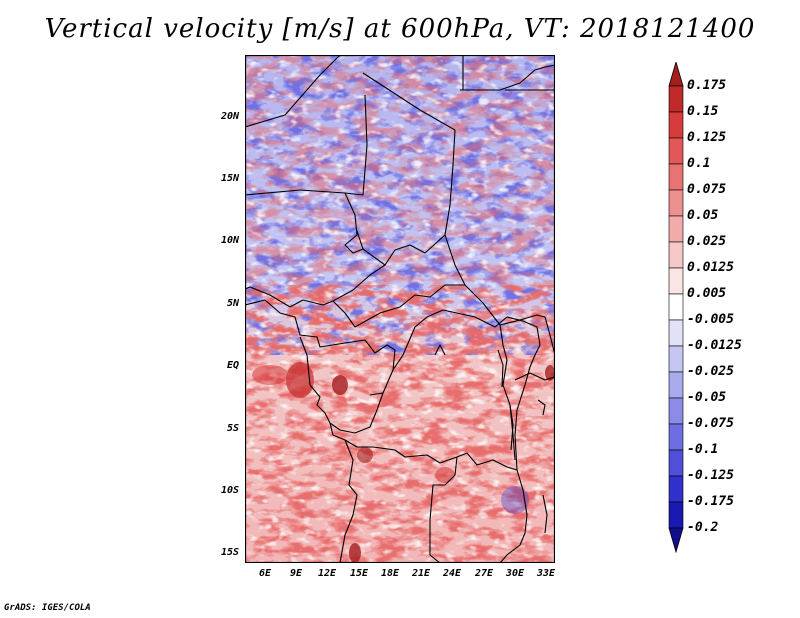 The height and width of the screenshot is (618, 800). I want to click on lon-label-27e: 27E, so click(484, 573).